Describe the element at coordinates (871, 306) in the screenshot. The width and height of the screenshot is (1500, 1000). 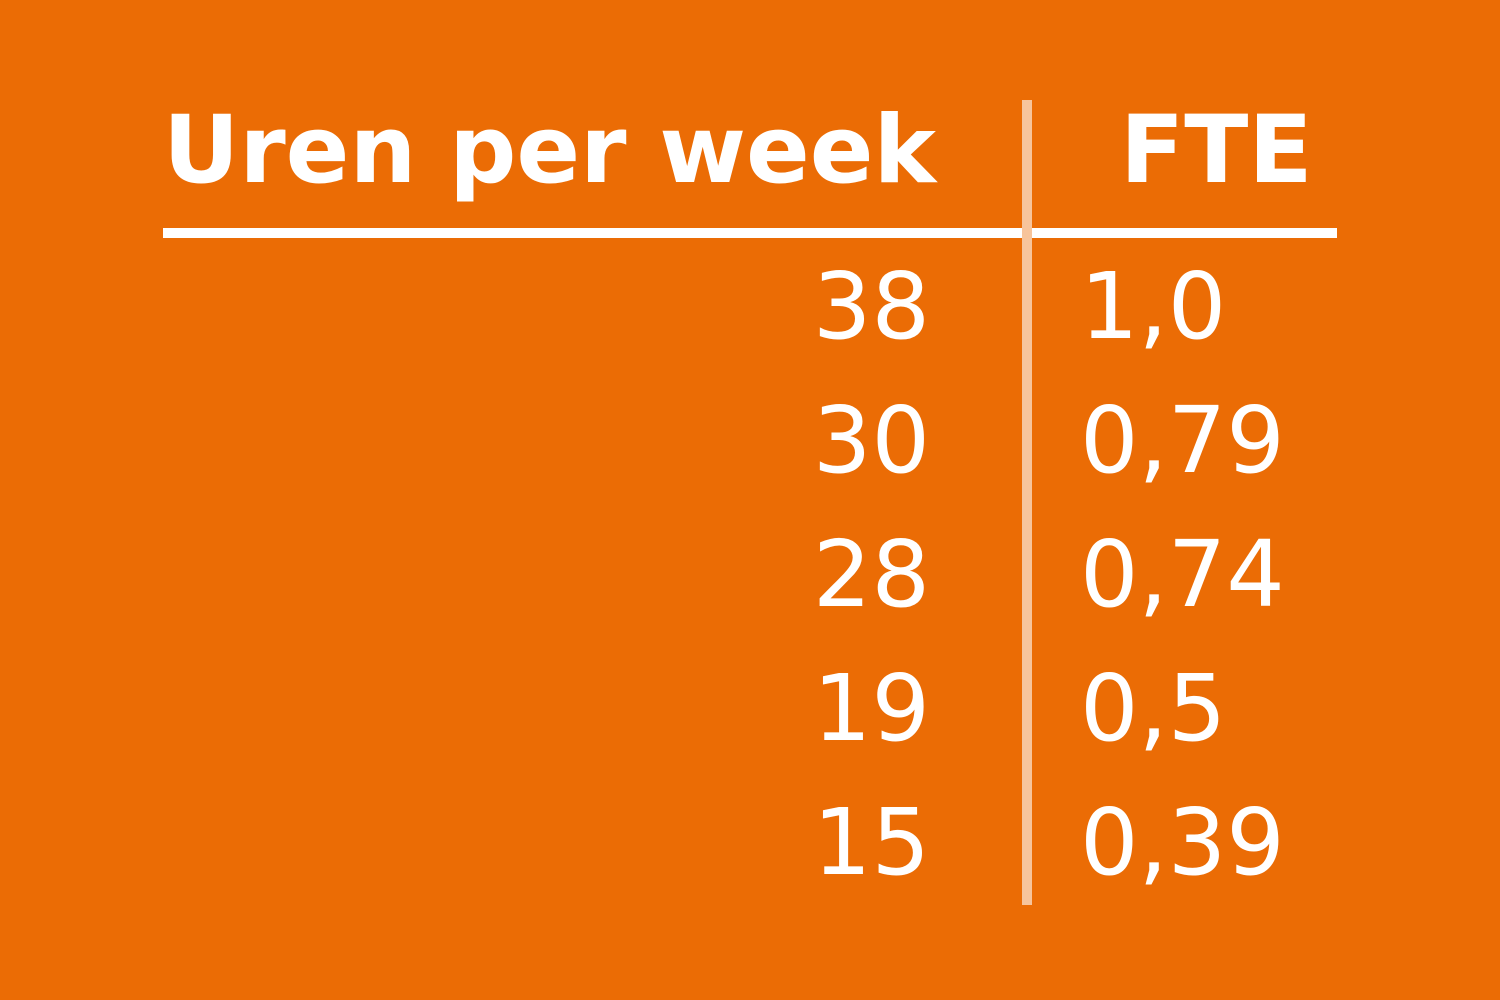
I see `hours-value: 38` at that location.